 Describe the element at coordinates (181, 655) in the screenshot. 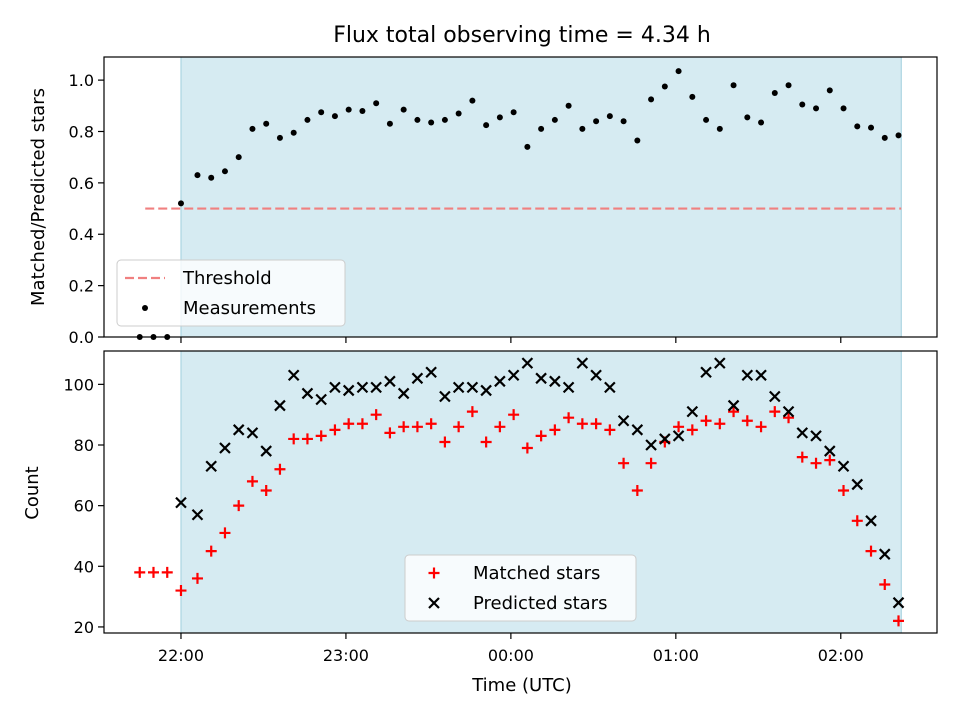

I see `x-tick-label: 22:00` at that location.